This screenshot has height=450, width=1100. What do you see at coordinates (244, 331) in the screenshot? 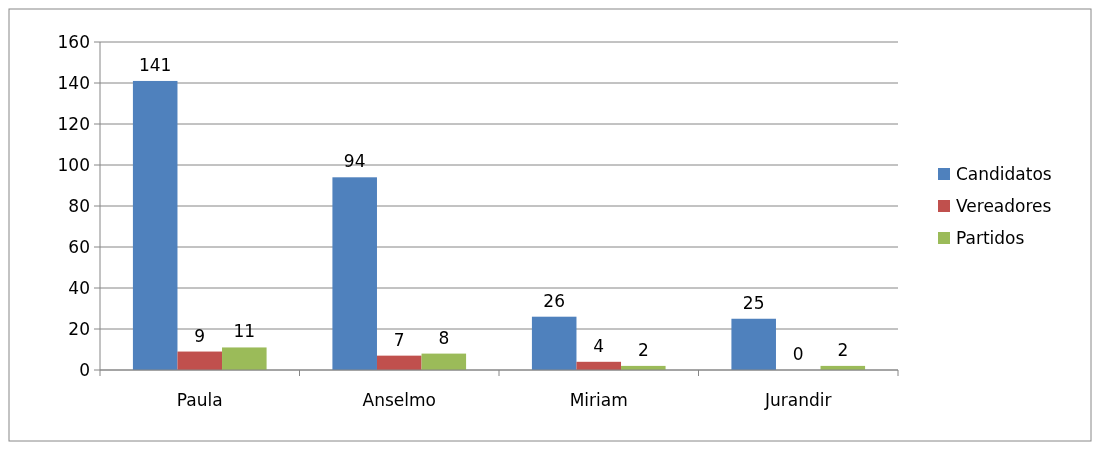
I see `data-label: 11` at bounding box center [244, 331].